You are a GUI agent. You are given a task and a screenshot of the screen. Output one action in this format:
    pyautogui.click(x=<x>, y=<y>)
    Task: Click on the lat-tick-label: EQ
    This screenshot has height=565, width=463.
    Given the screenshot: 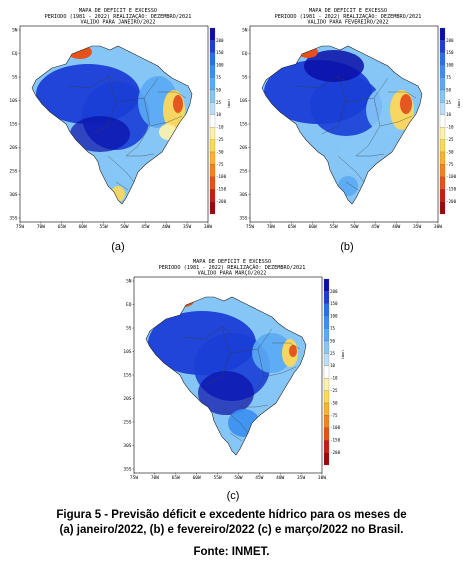 What is the action you would take?
    pyautogui.click(x=15, y=54)
    